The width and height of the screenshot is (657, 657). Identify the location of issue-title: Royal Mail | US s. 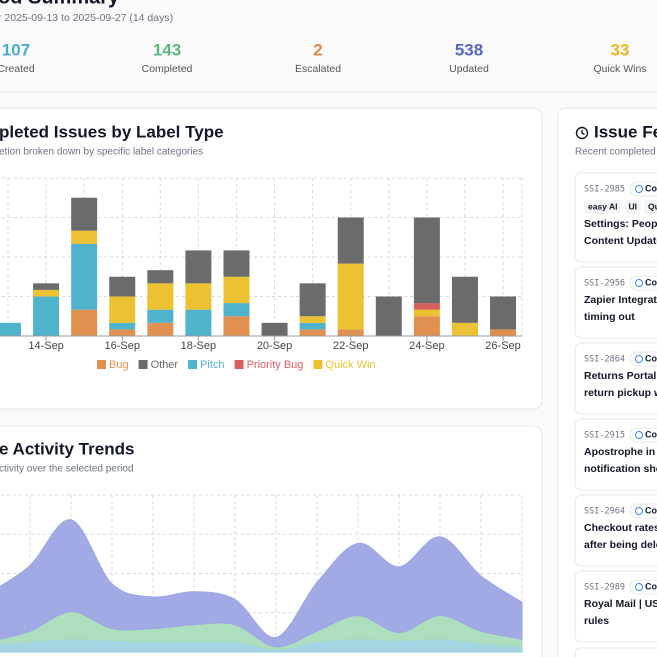
(620, 604).